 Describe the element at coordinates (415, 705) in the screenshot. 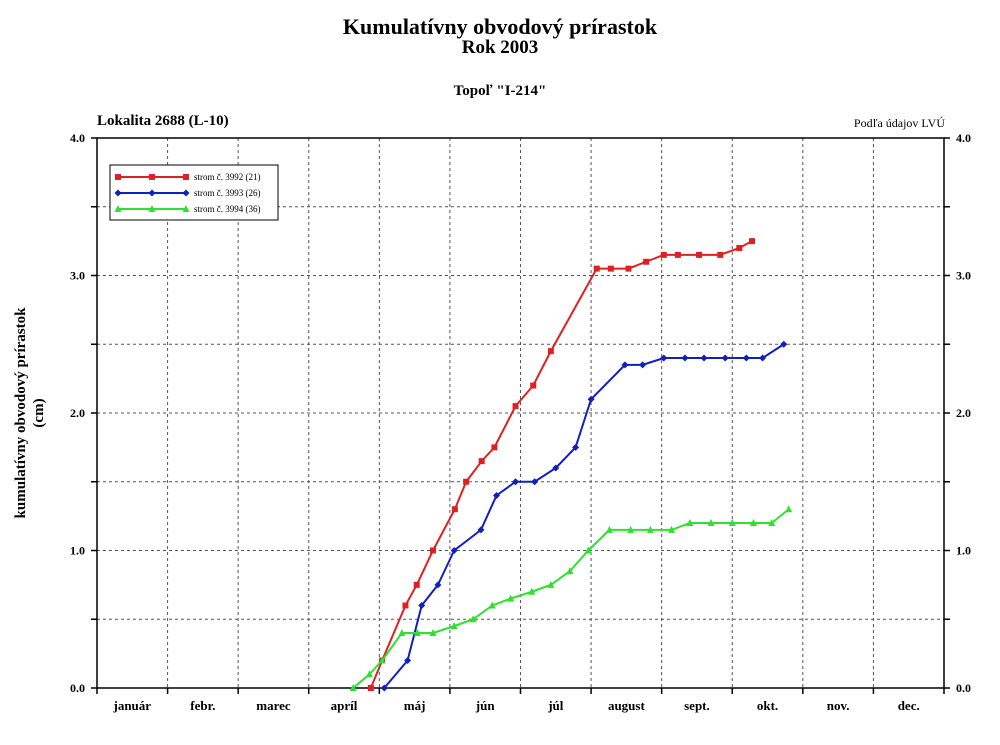

I see `x-tick-label: máj` at that location.